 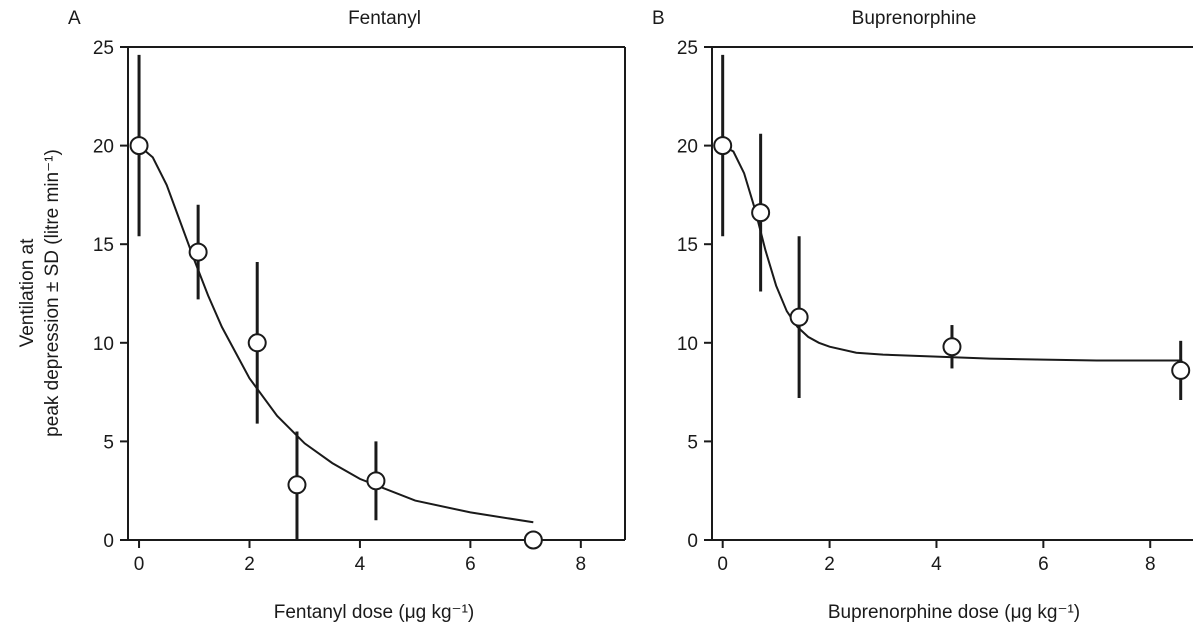 What do you see at coordinates (374, 612) in the screenshot?
I see `x-axis-label: Fentanyl dose (μg kg⁻¹)` at bounding box center [374, 612].